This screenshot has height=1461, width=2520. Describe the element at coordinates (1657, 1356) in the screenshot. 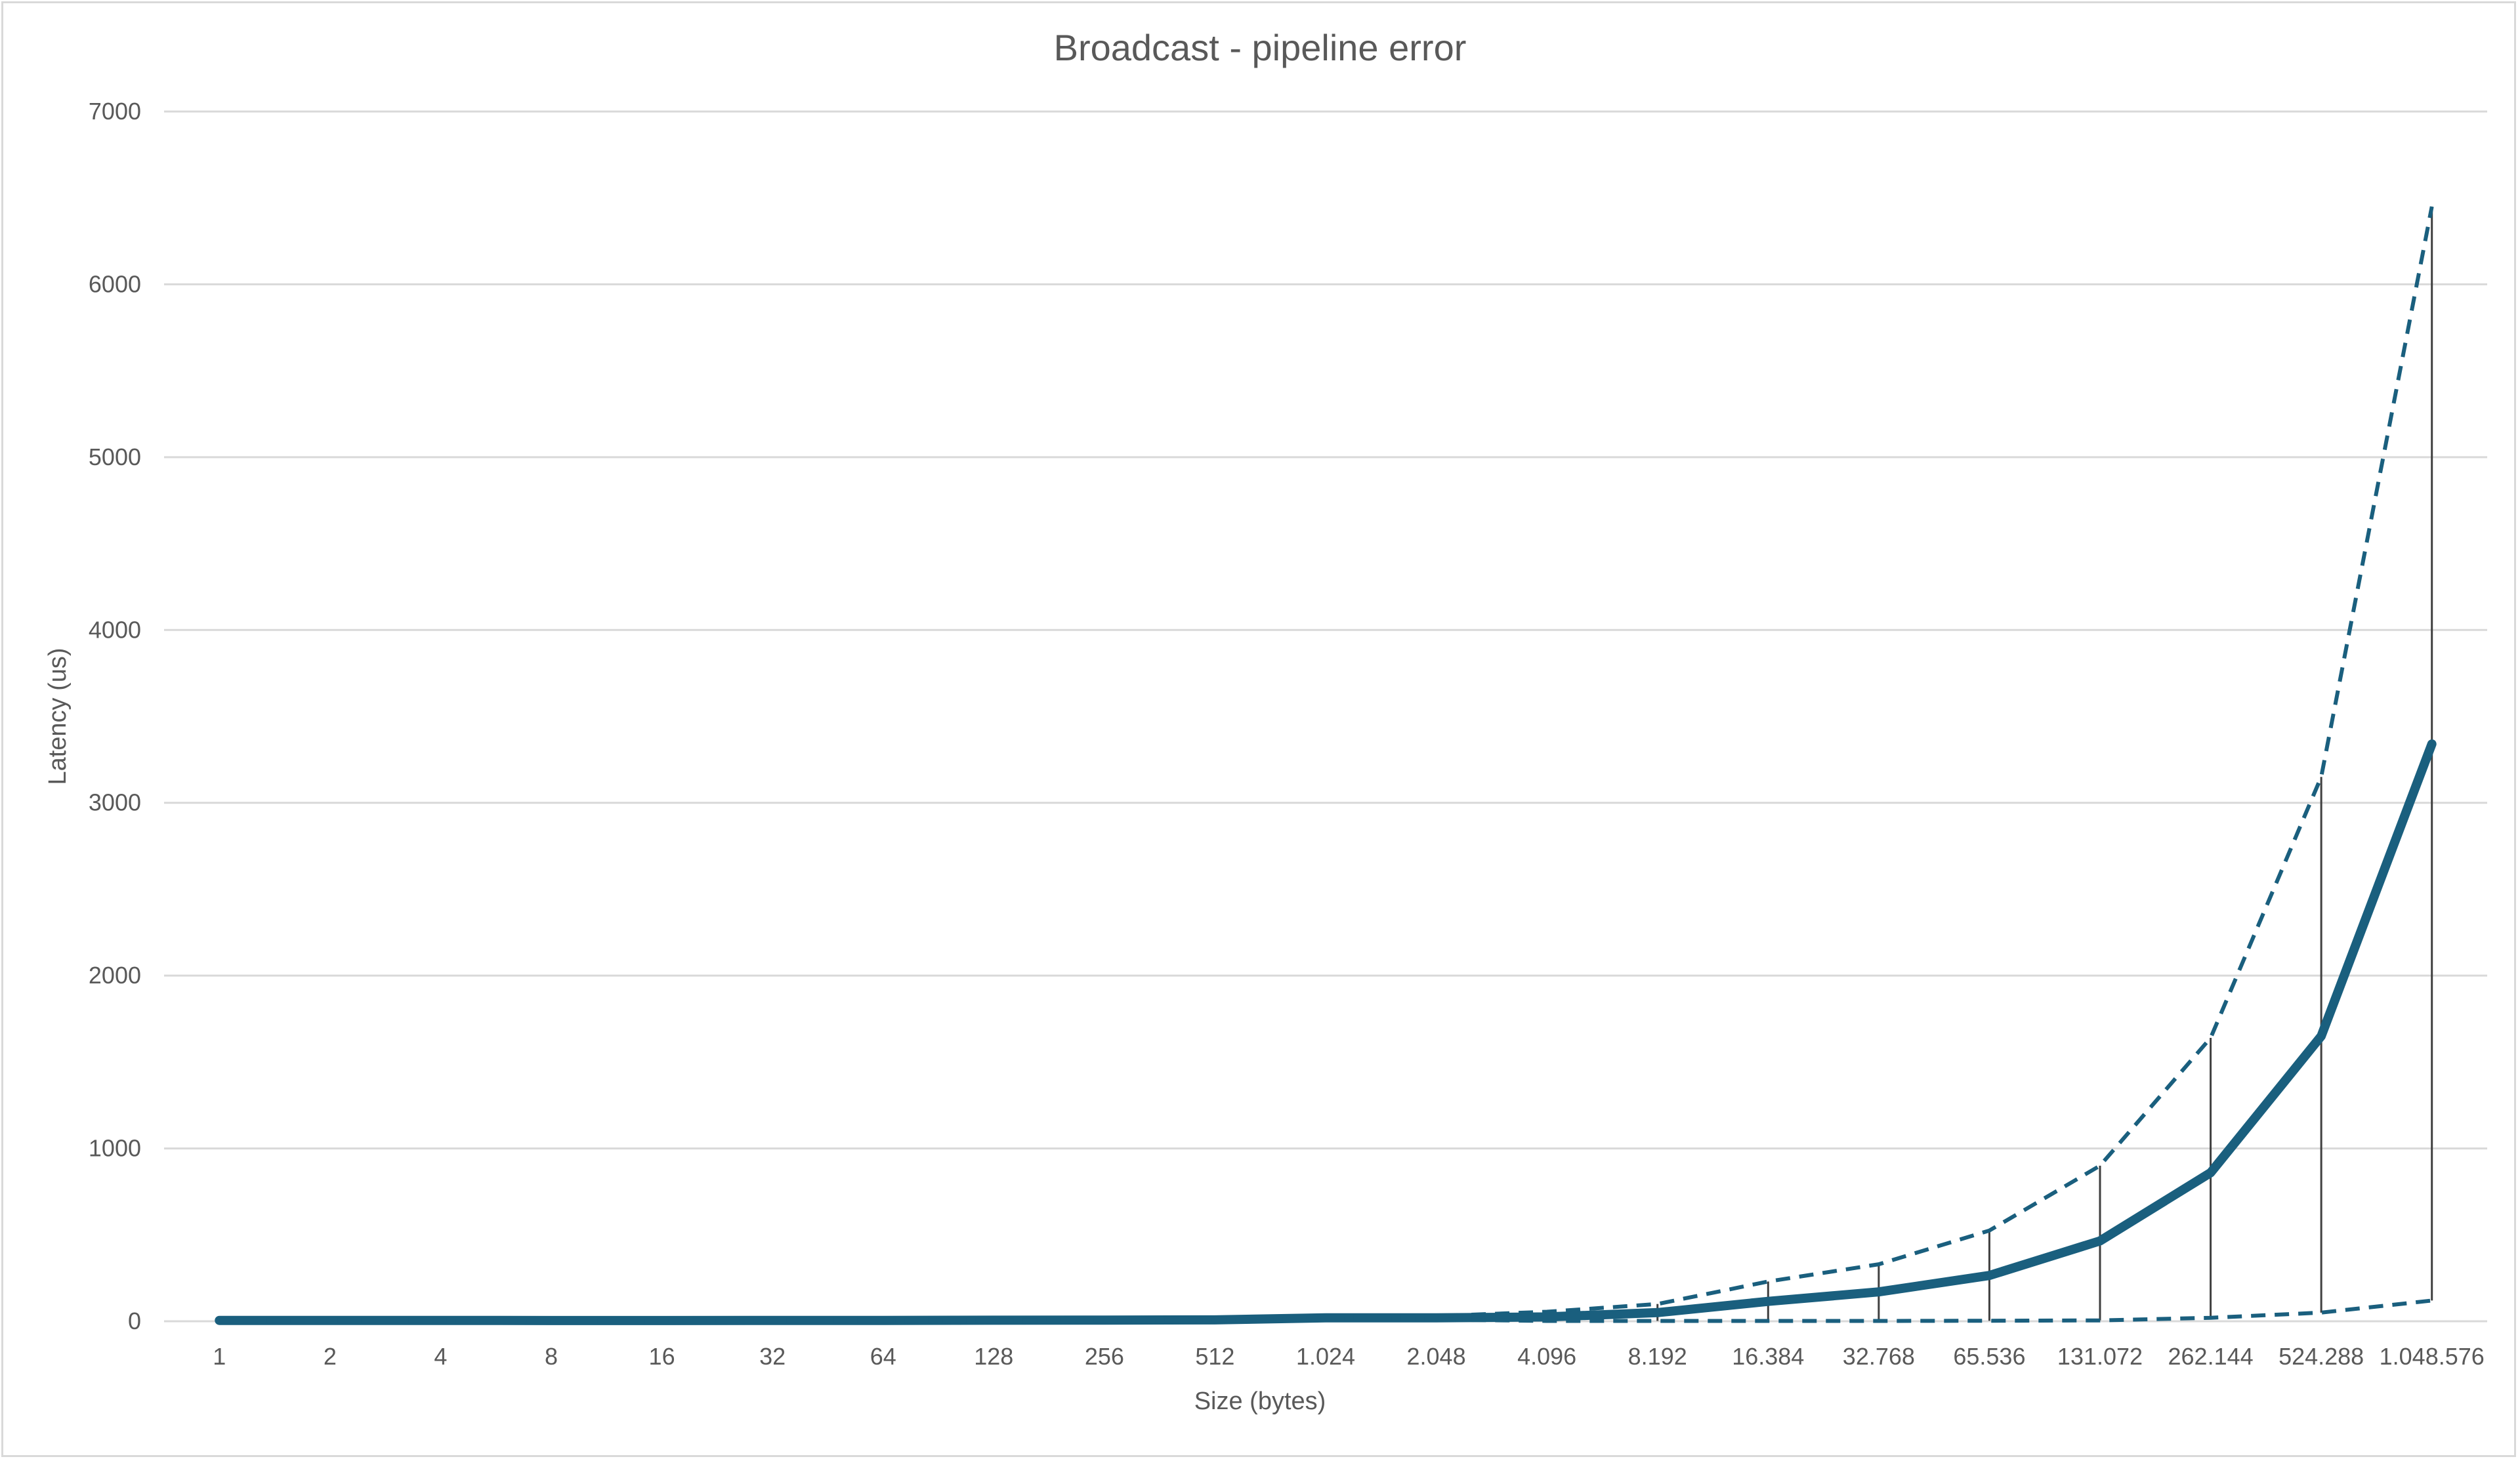

I see `x-tick-label: 8.192` at that location.